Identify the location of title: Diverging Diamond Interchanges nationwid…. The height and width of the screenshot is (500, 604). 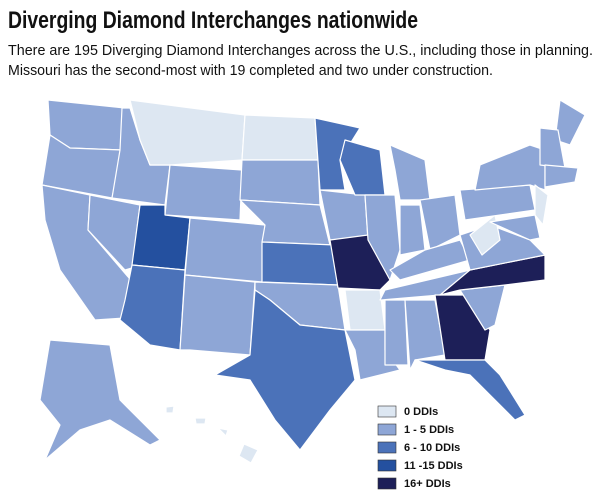
(213, 20).